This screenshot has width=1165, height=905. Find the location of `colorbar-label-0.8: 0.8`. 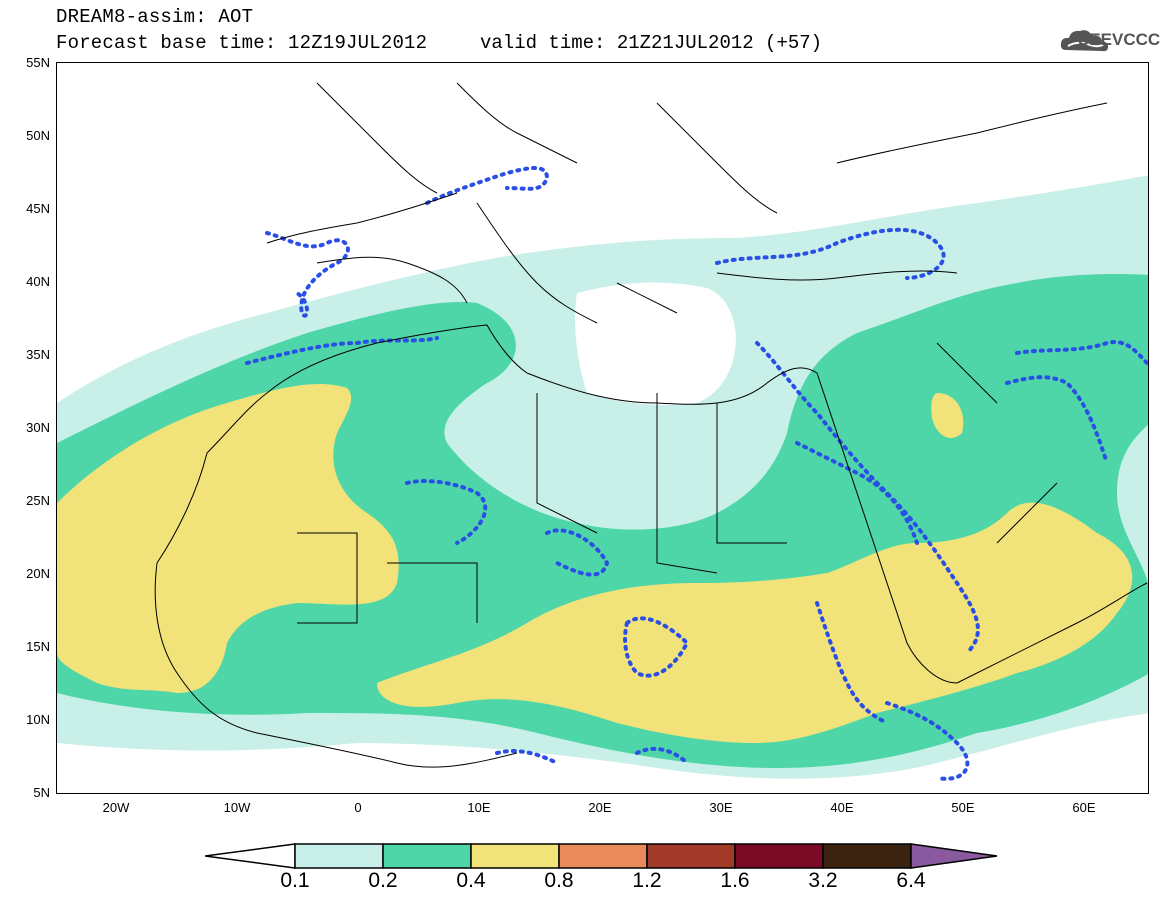

colorbar-label-0.8: 0.8 is located at coordinates (559, 880).